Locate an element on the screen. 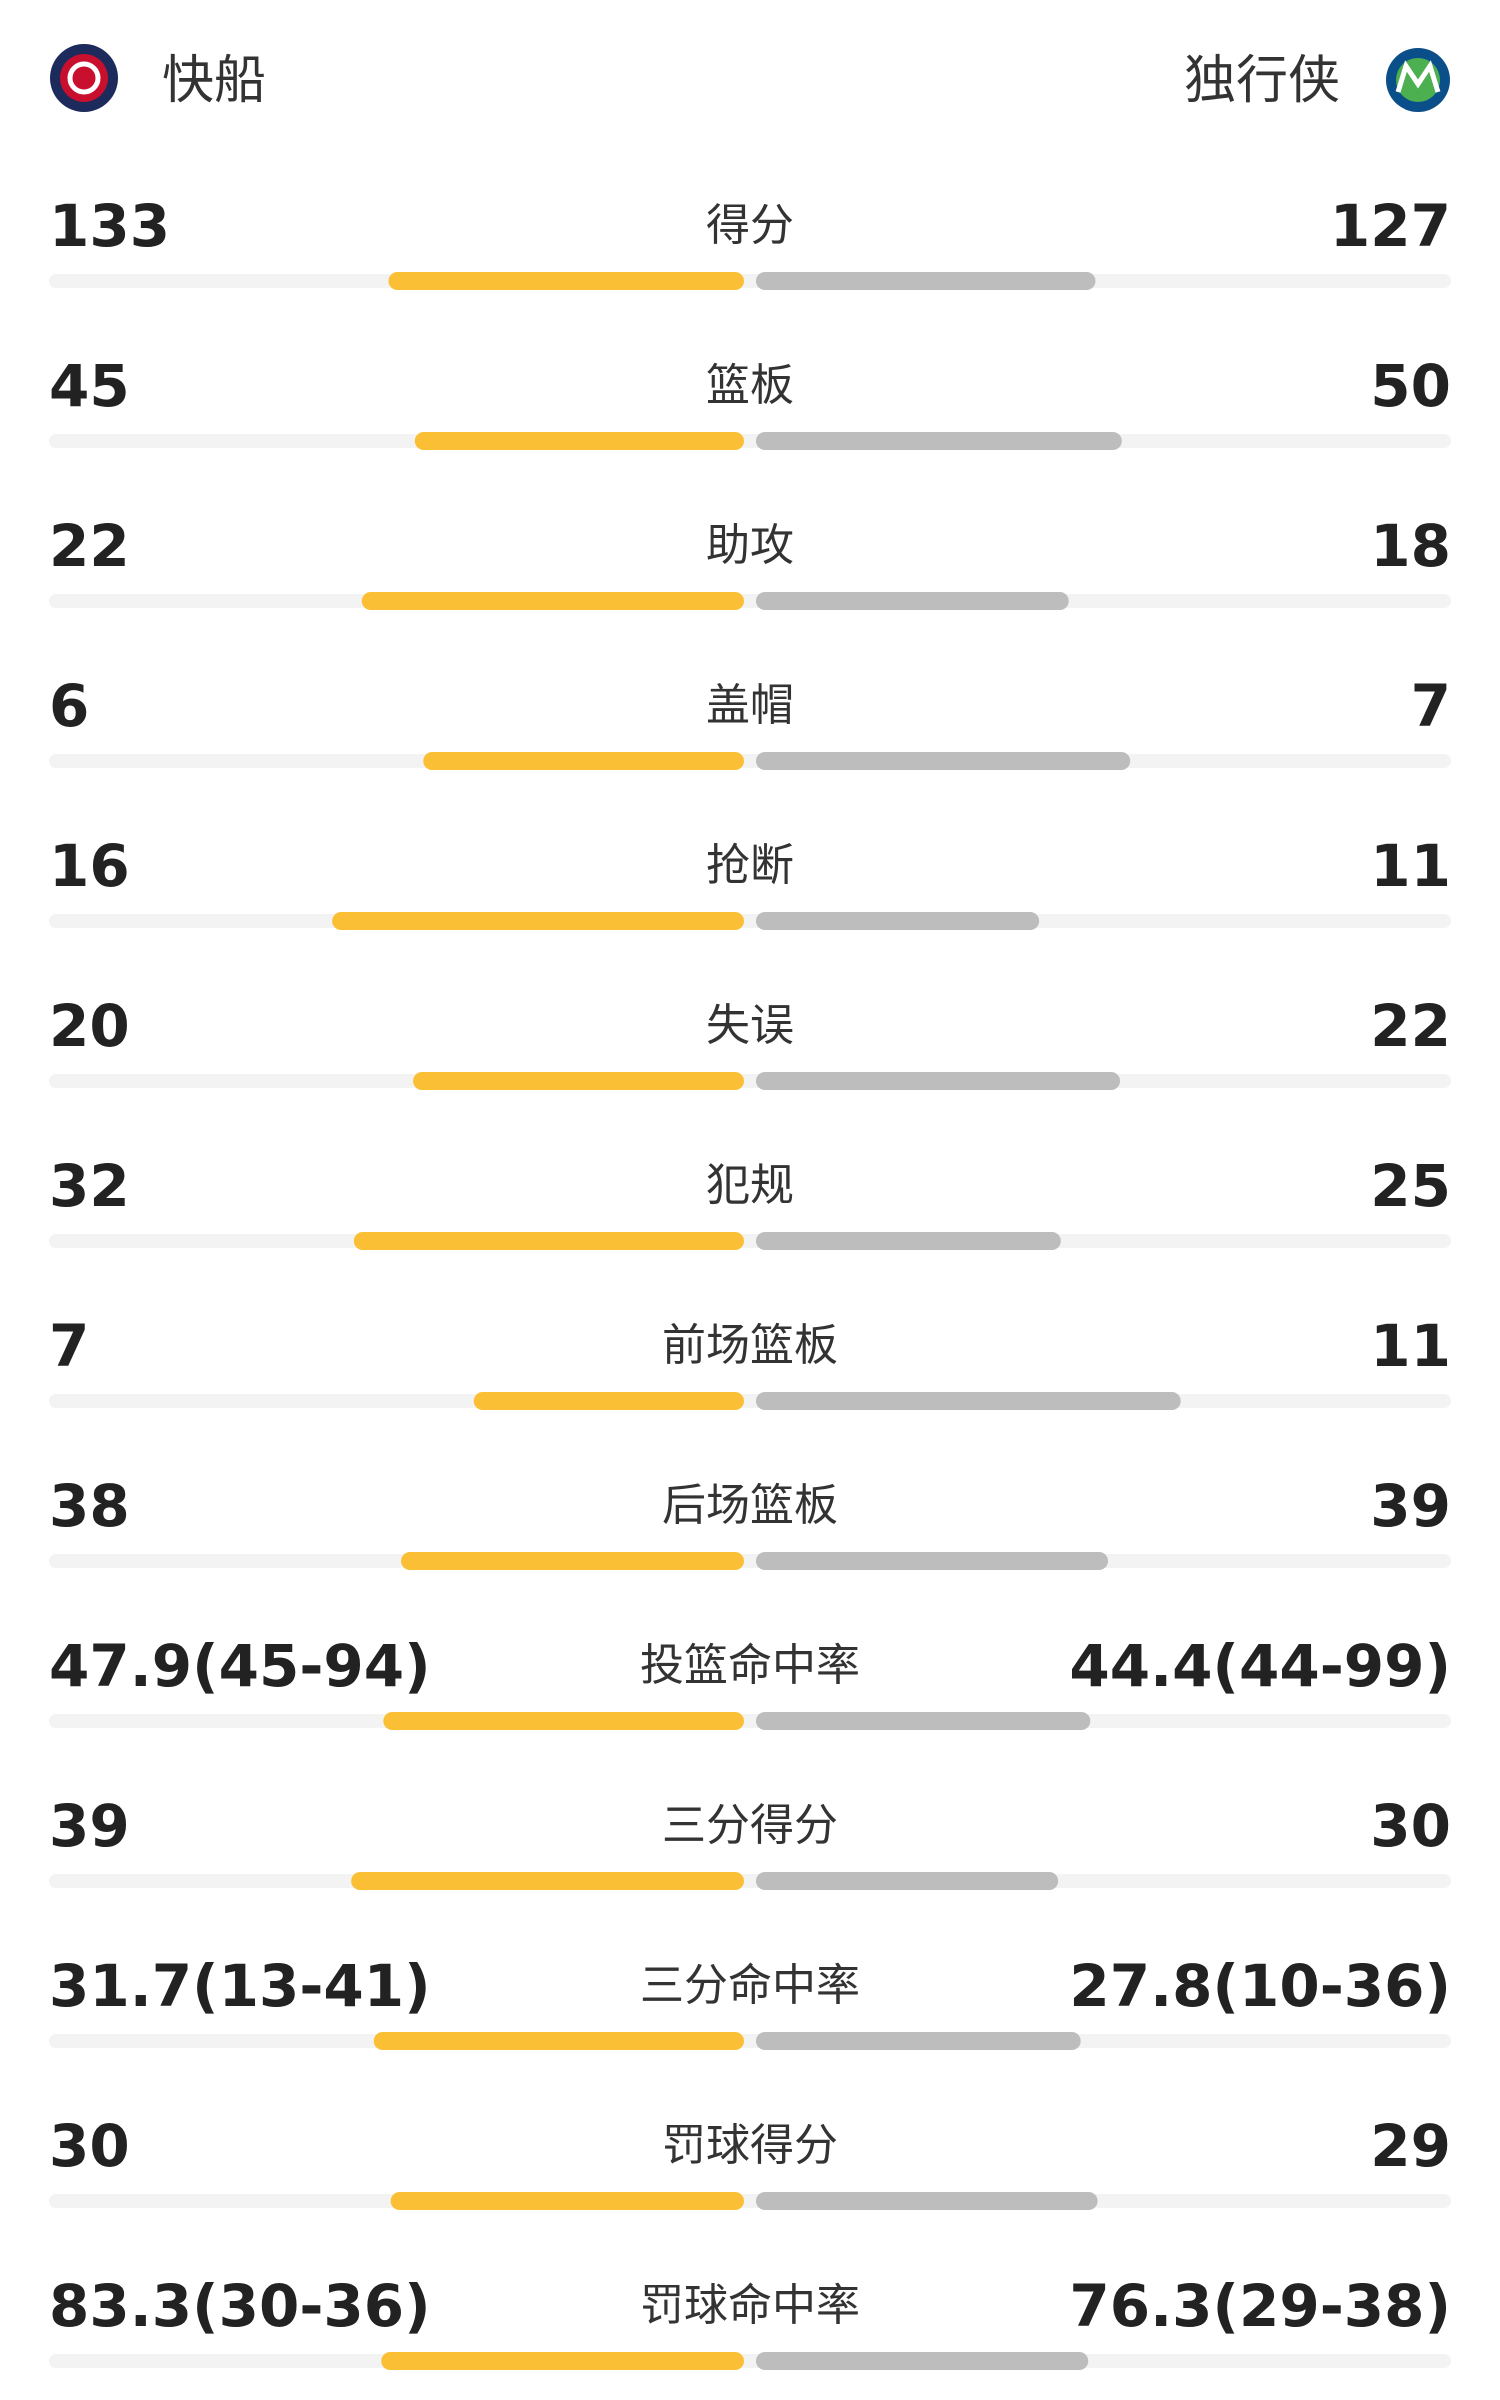 Image resolution: width=1500 pixels, height=2400 pixels. home-value: 45 is located at coordinates (89, 386).